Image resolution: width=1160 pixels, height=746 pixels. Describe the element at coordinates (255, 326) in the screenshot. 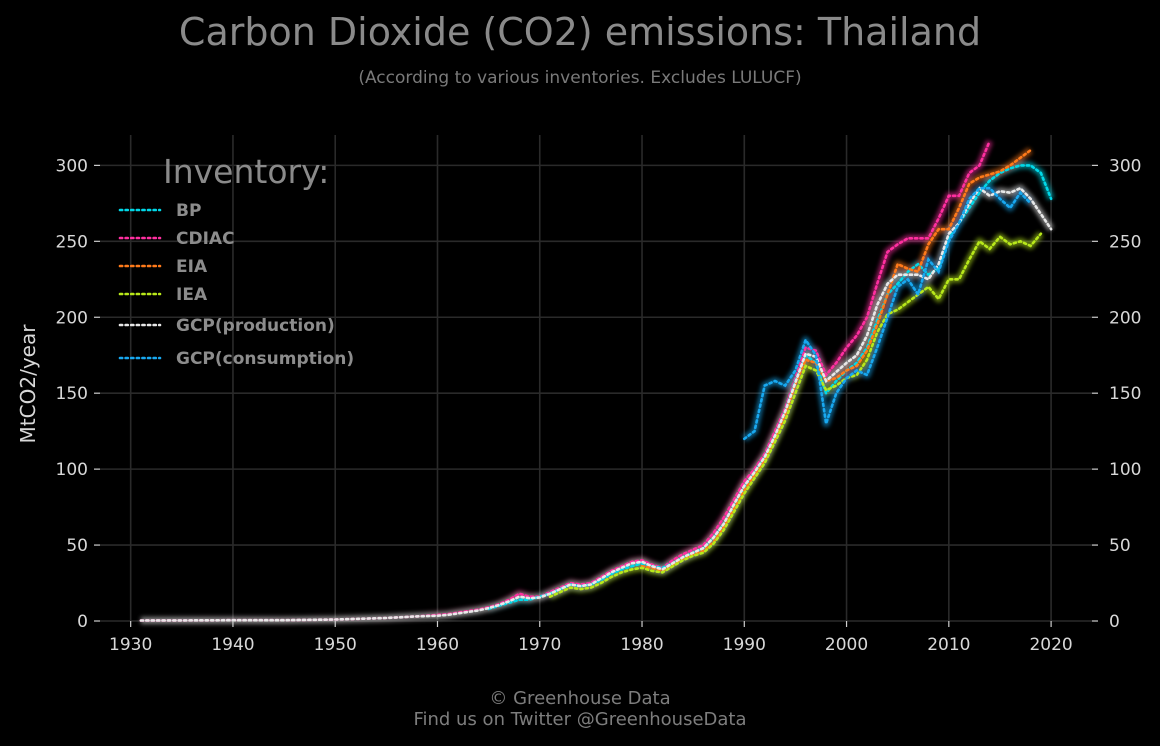

I see `legend-label-gcp-production: GCP(production)` at that location.